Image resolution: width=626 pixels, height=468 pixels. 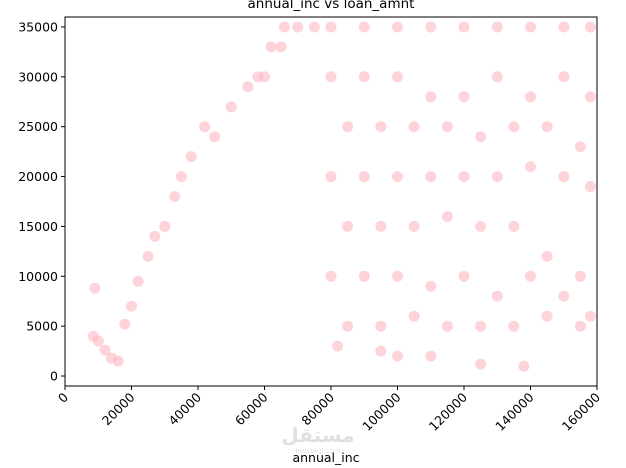 I want to click on y-tick-label: 15000, so click(x=38, y=226).